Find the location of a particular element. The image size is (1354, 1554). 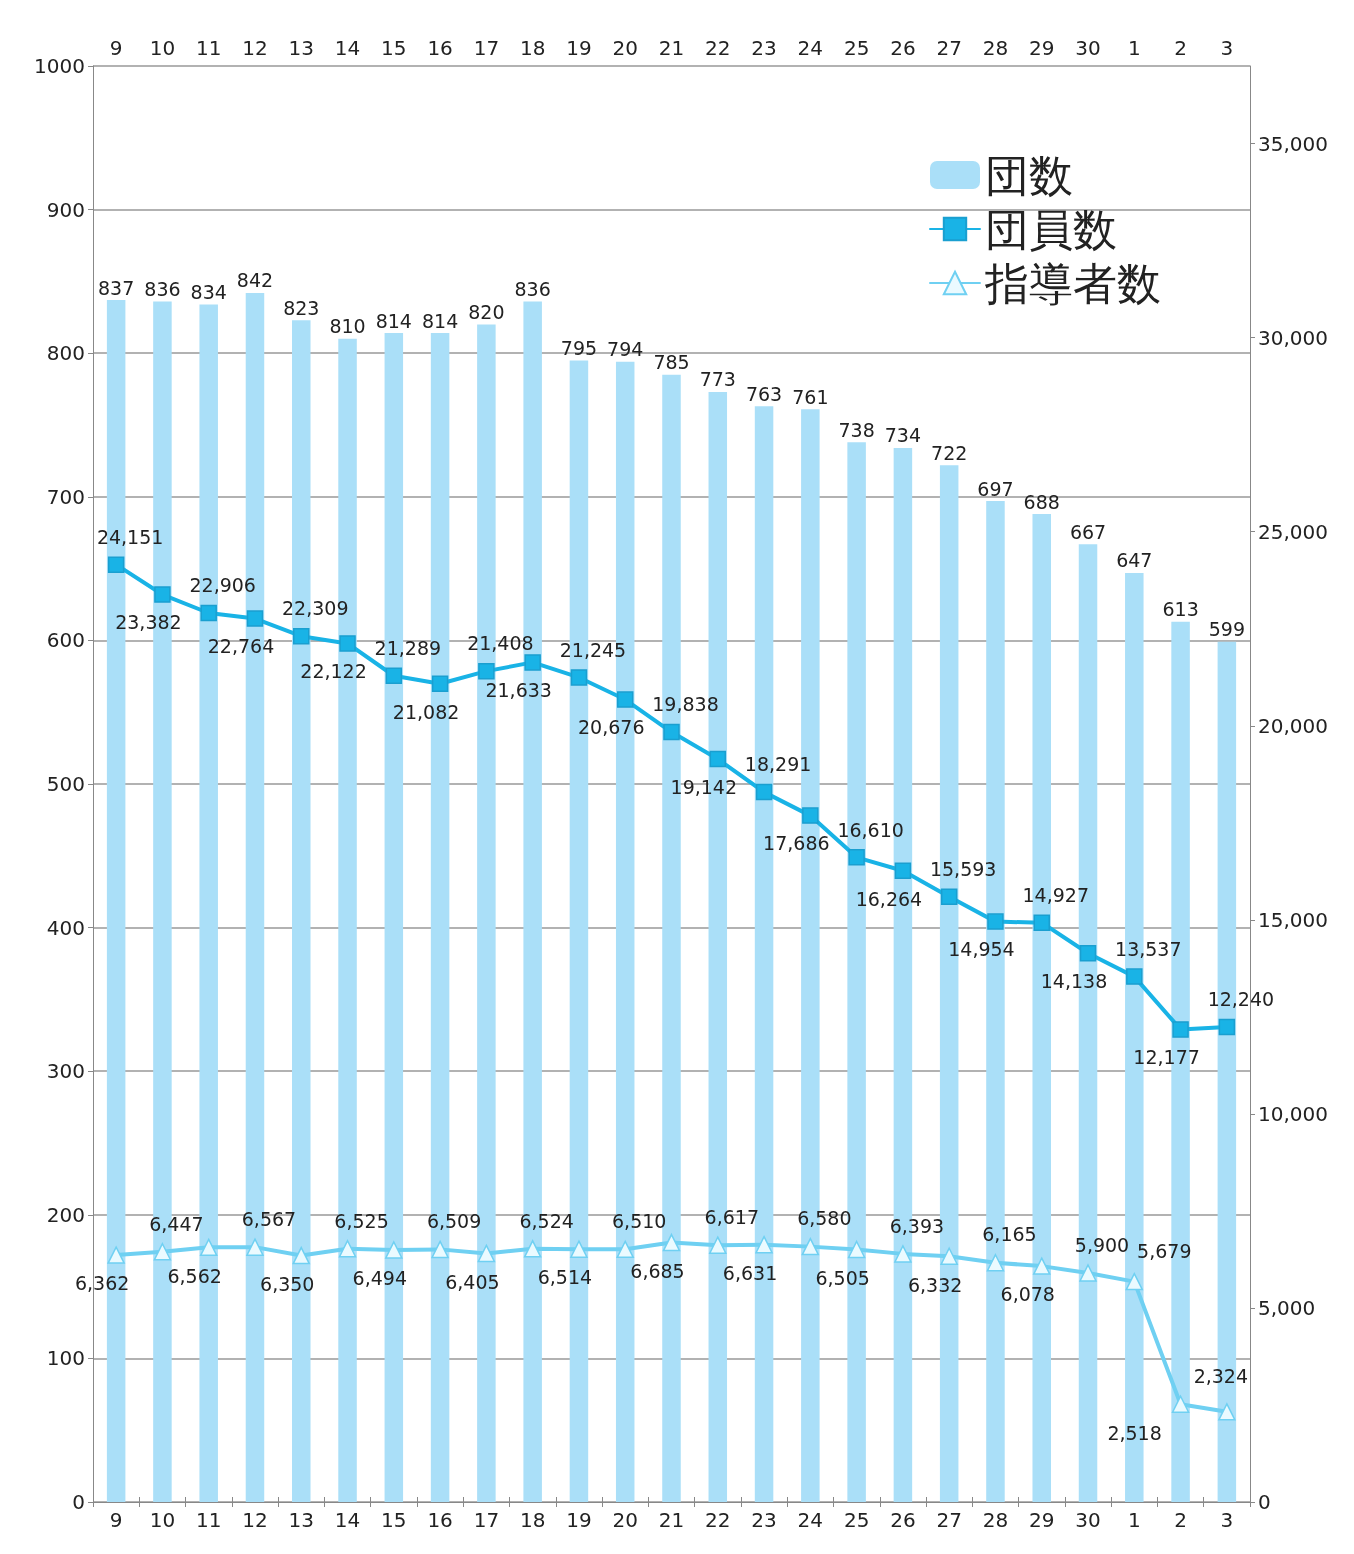

category-label: 27 is located at coordinates (949, 48).